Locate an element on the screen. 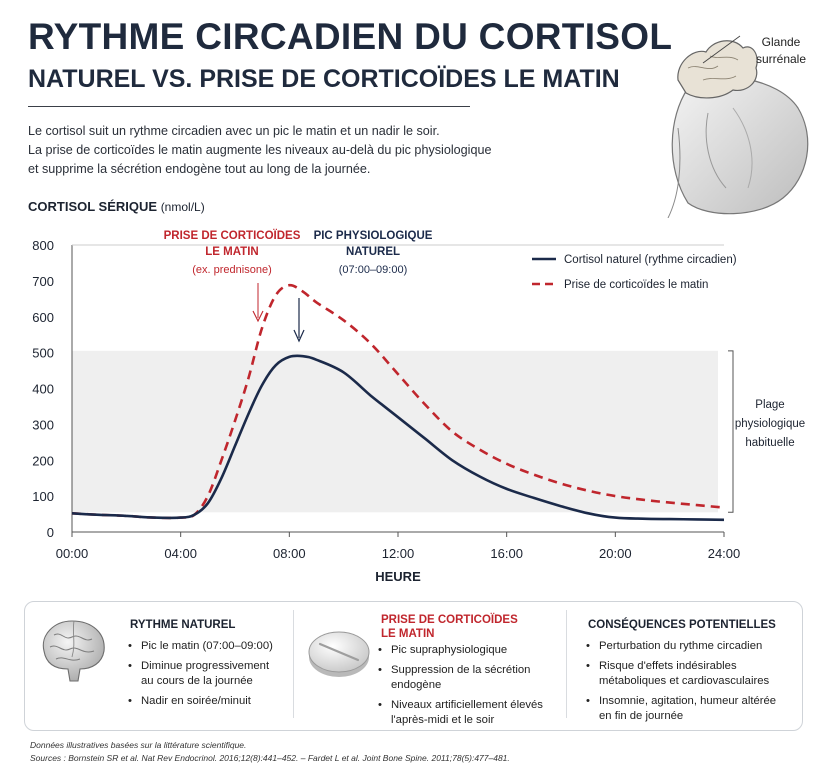 The image size is (833, 768). panel-title-consequences: CONSÉQUENCES POTENTIELLES is located at coordinates (682, 625).